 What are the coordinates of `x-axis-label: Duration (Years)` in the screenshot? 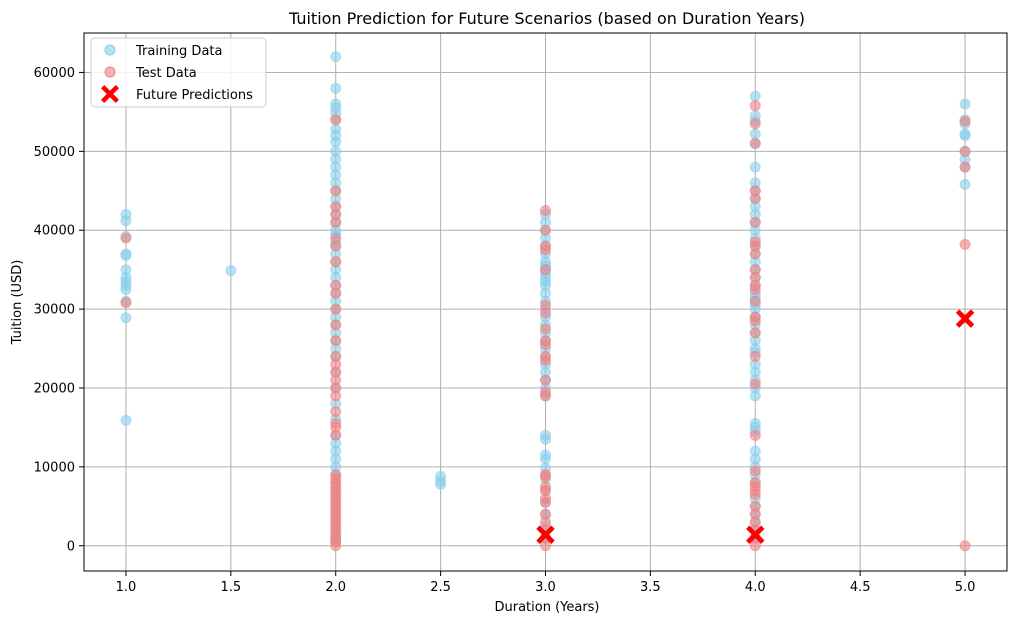 It's located at (546, 607).